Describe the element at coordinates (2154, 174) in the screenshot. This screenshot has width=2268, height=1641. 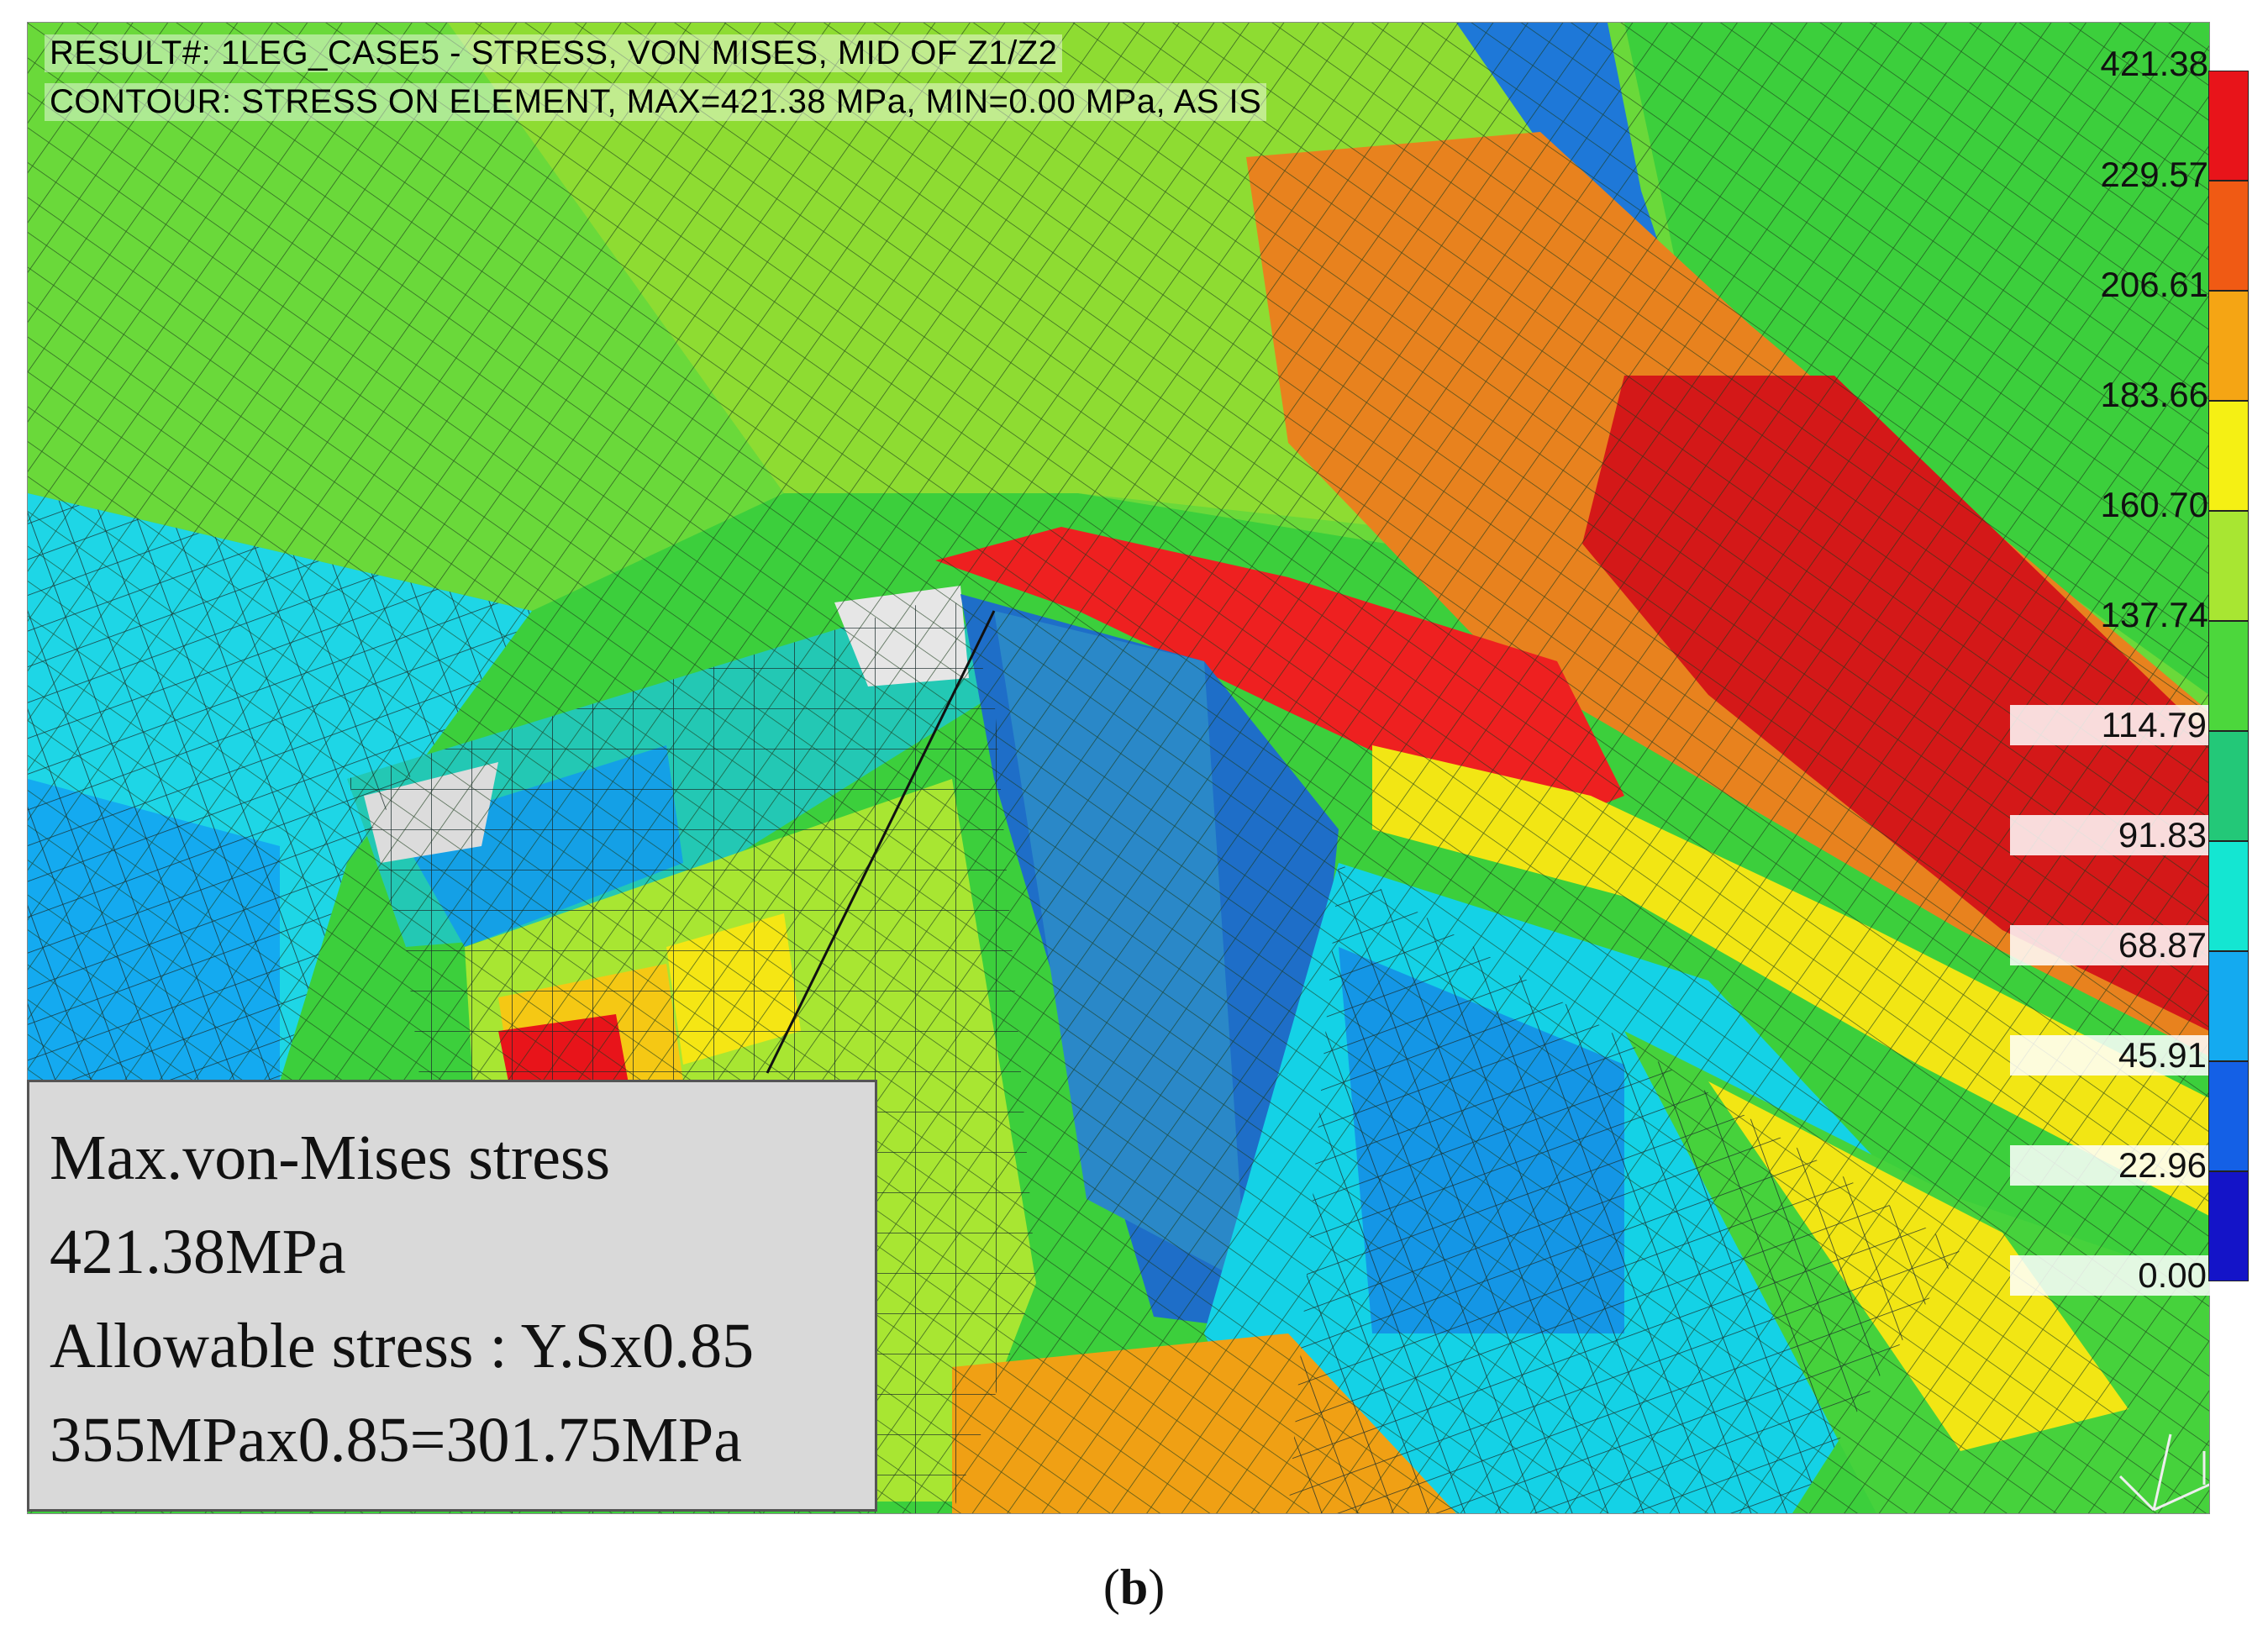
I see `legend-label: 229.57` at that location.